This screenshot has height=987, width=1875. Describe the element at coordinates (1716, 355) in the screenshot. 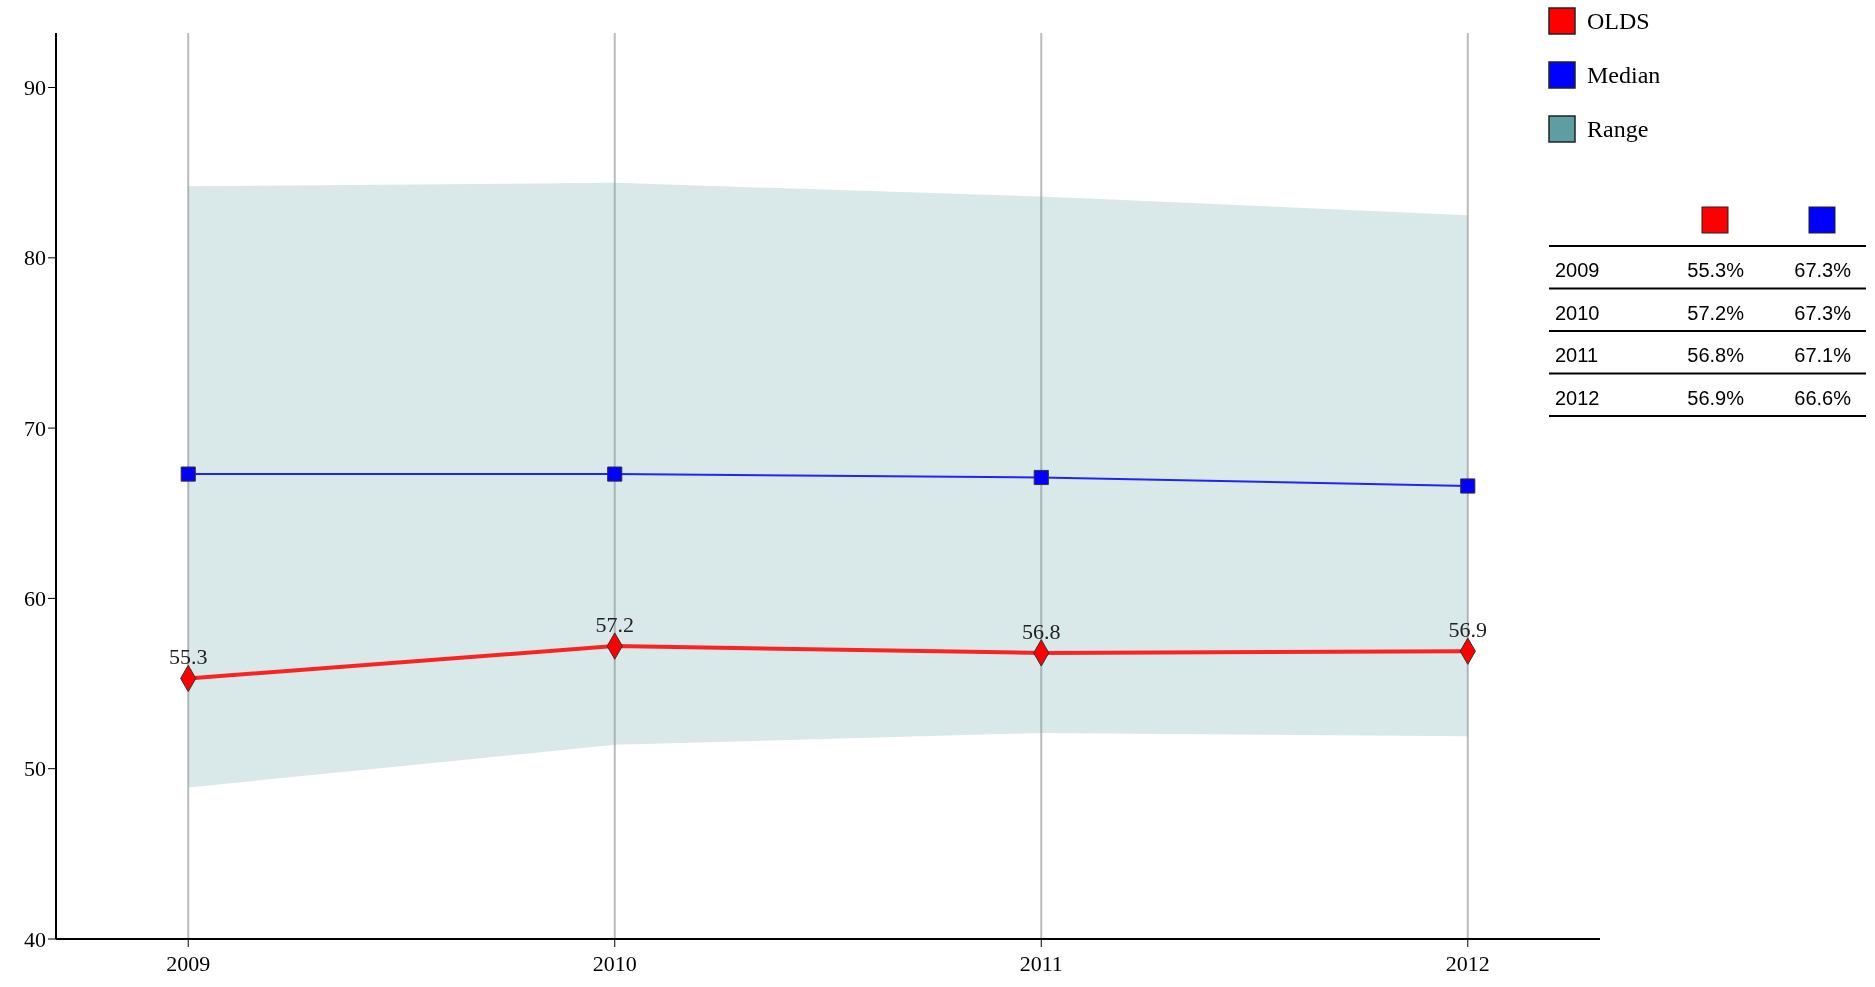

I see `text: 56.8%` at that location.